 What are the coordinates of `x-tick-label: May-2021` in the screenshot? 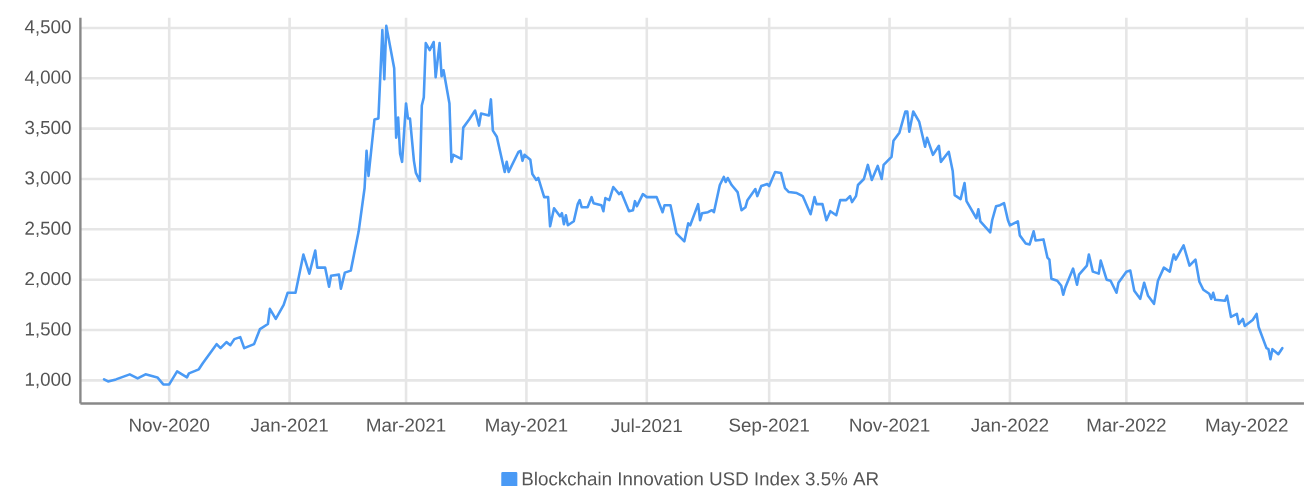 It's located at (527, 427).